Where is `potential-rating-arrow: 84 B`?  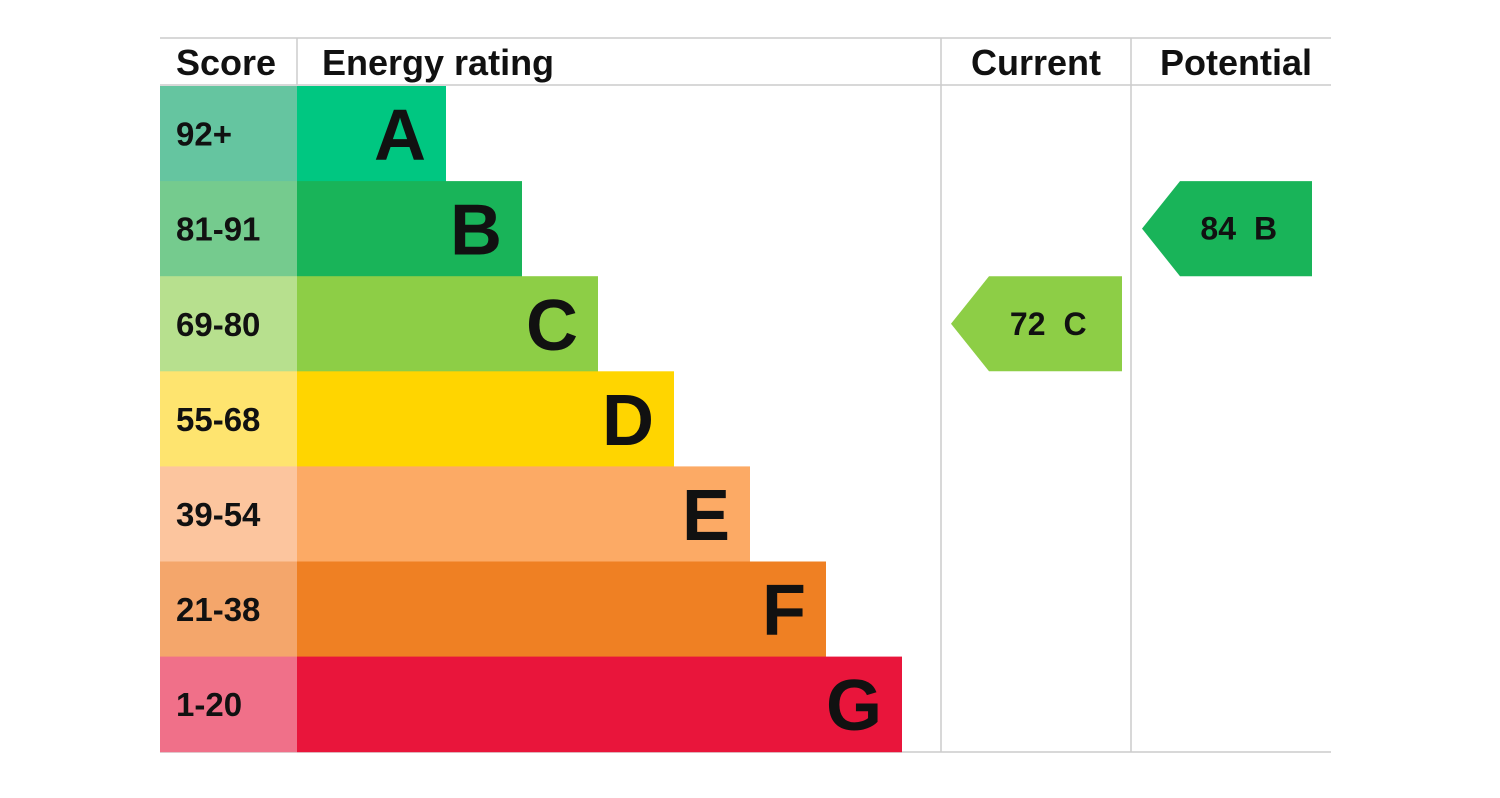 potential-rating-arrow: 84 B is located at coordinates (1227, 229).